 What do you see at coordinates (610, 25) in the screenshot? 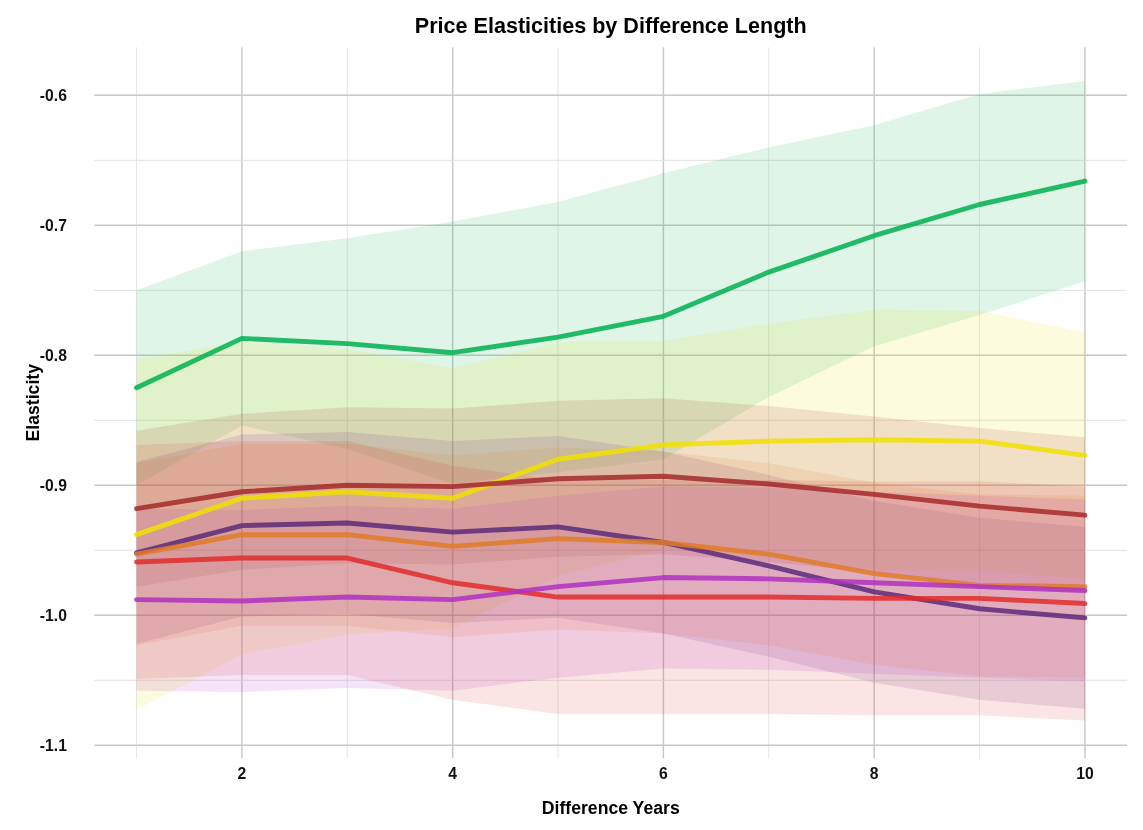
I see `chart-title: Price Elasticities by Difference Length` at bounding box center [610, 25].